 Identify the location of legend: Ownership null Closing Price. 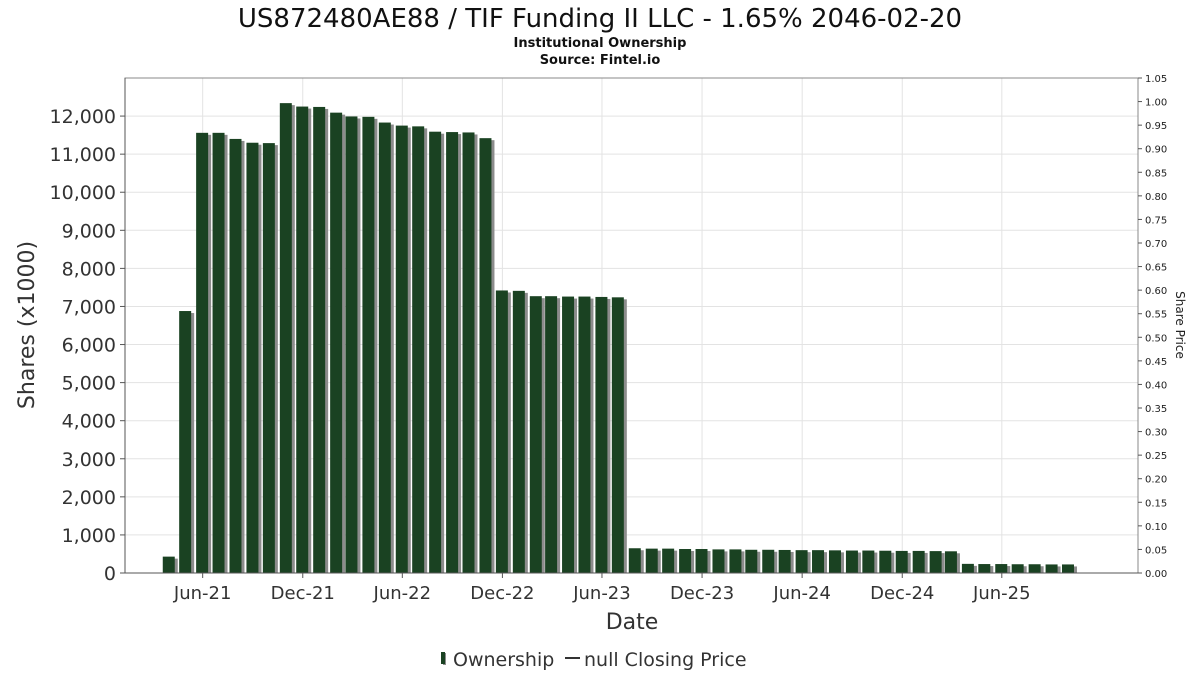
(594, 660).